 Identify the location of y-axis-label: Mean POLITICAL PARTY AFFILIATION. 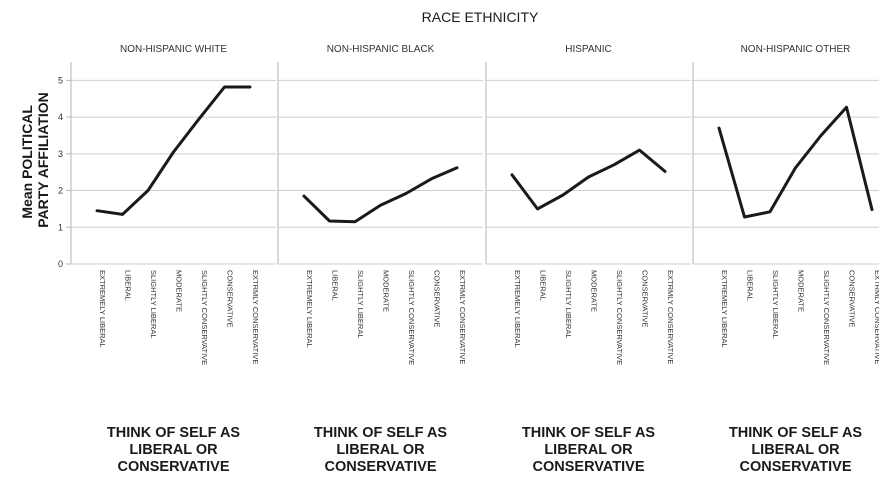
(35, 160).